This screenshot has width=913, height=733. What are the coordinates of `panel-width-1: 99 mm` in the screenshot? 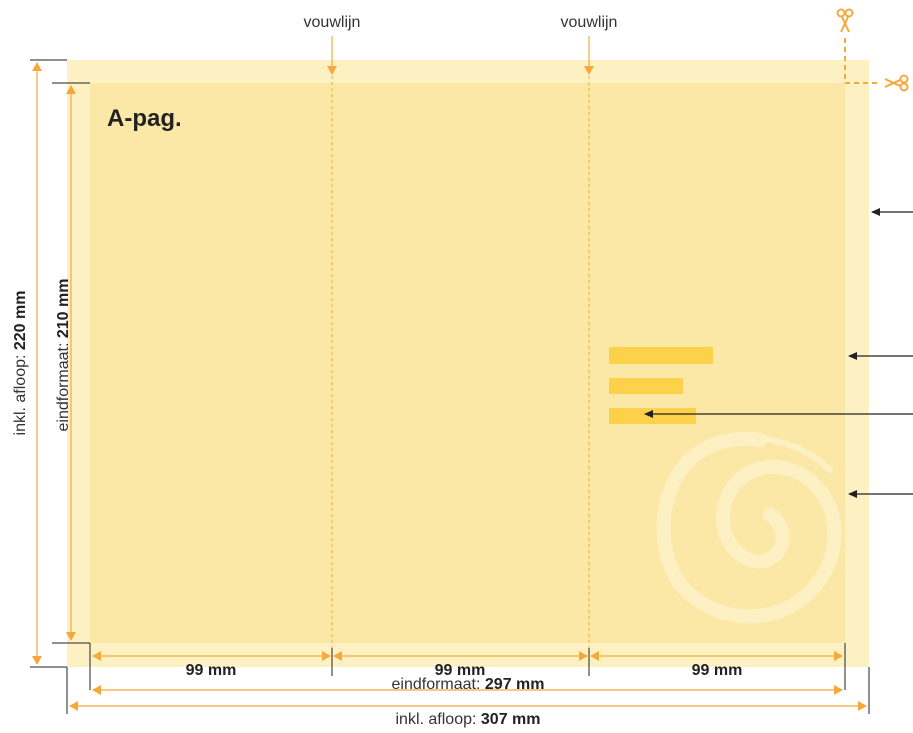 It's located at (211, 670).